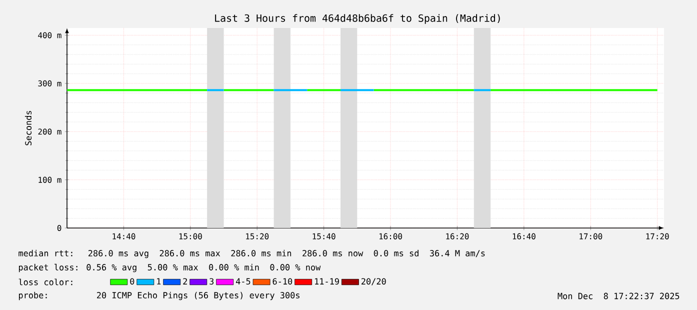 This screenshot has width=697, height=310. Describe the element at coordinates (327, 281) in the screenshot. I see `legend-label: 11-19` at that location.